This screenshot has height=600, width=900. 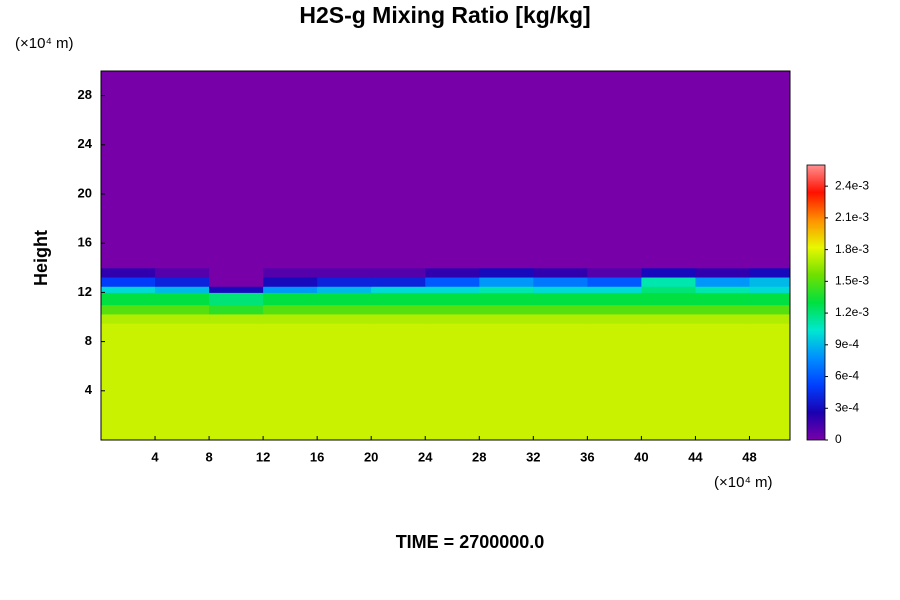 I want to click on colorbar-tick-label: 1.2e-3, so click(x=852, y=312).